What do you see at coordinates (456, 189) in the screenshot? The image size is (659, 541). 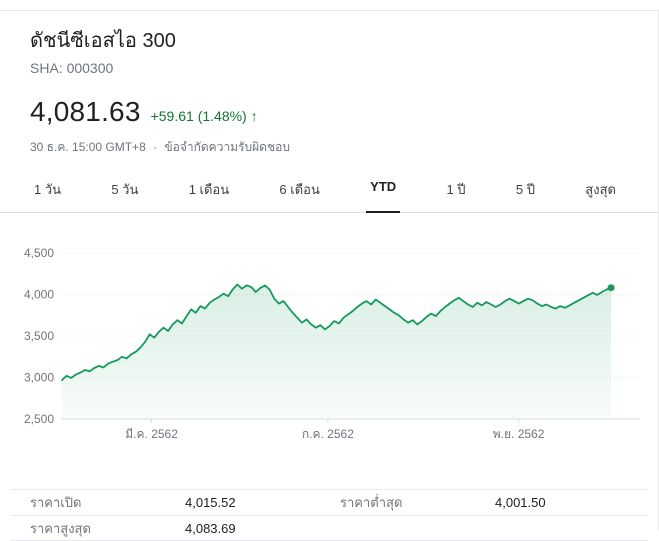 I see `tab-1y: 1 ปี` at bounding box center [456, 189].